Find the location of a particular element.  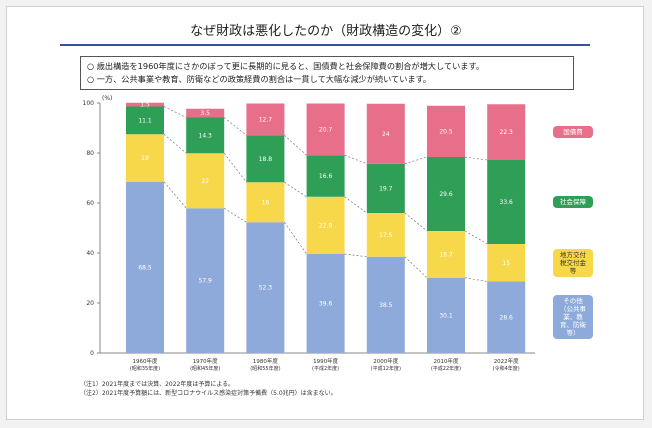

data-label: 39.6 is located at coordinates (326, 304).